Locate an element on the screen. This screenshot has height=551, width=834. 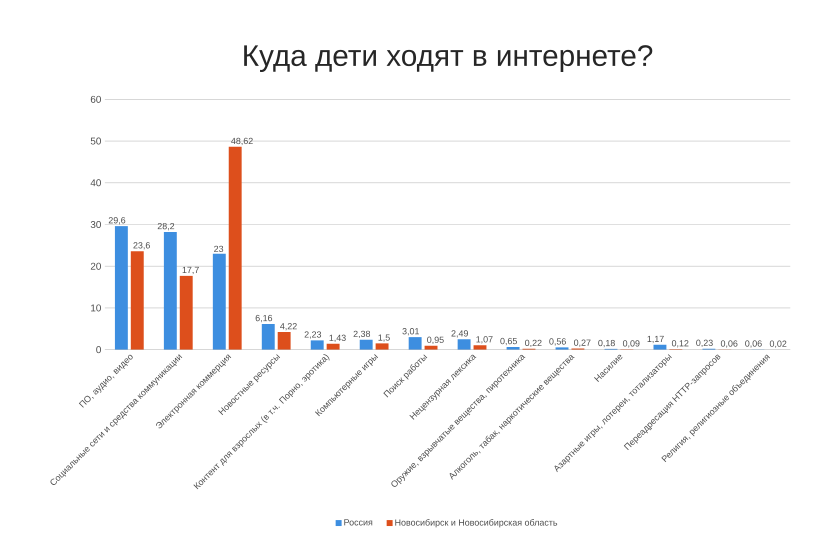
data-label: 0,65 is located at coordinates (508, 342).